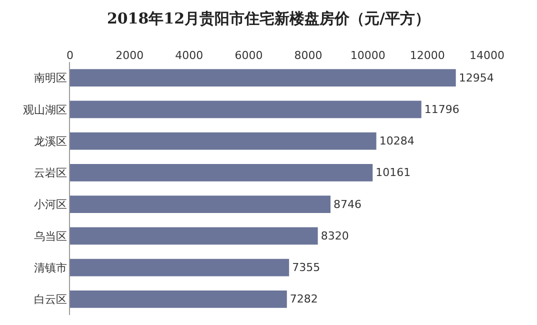 This screenshot has width=537, height=325. I want to click on x-tick-label: 10000, so click(368, 55).